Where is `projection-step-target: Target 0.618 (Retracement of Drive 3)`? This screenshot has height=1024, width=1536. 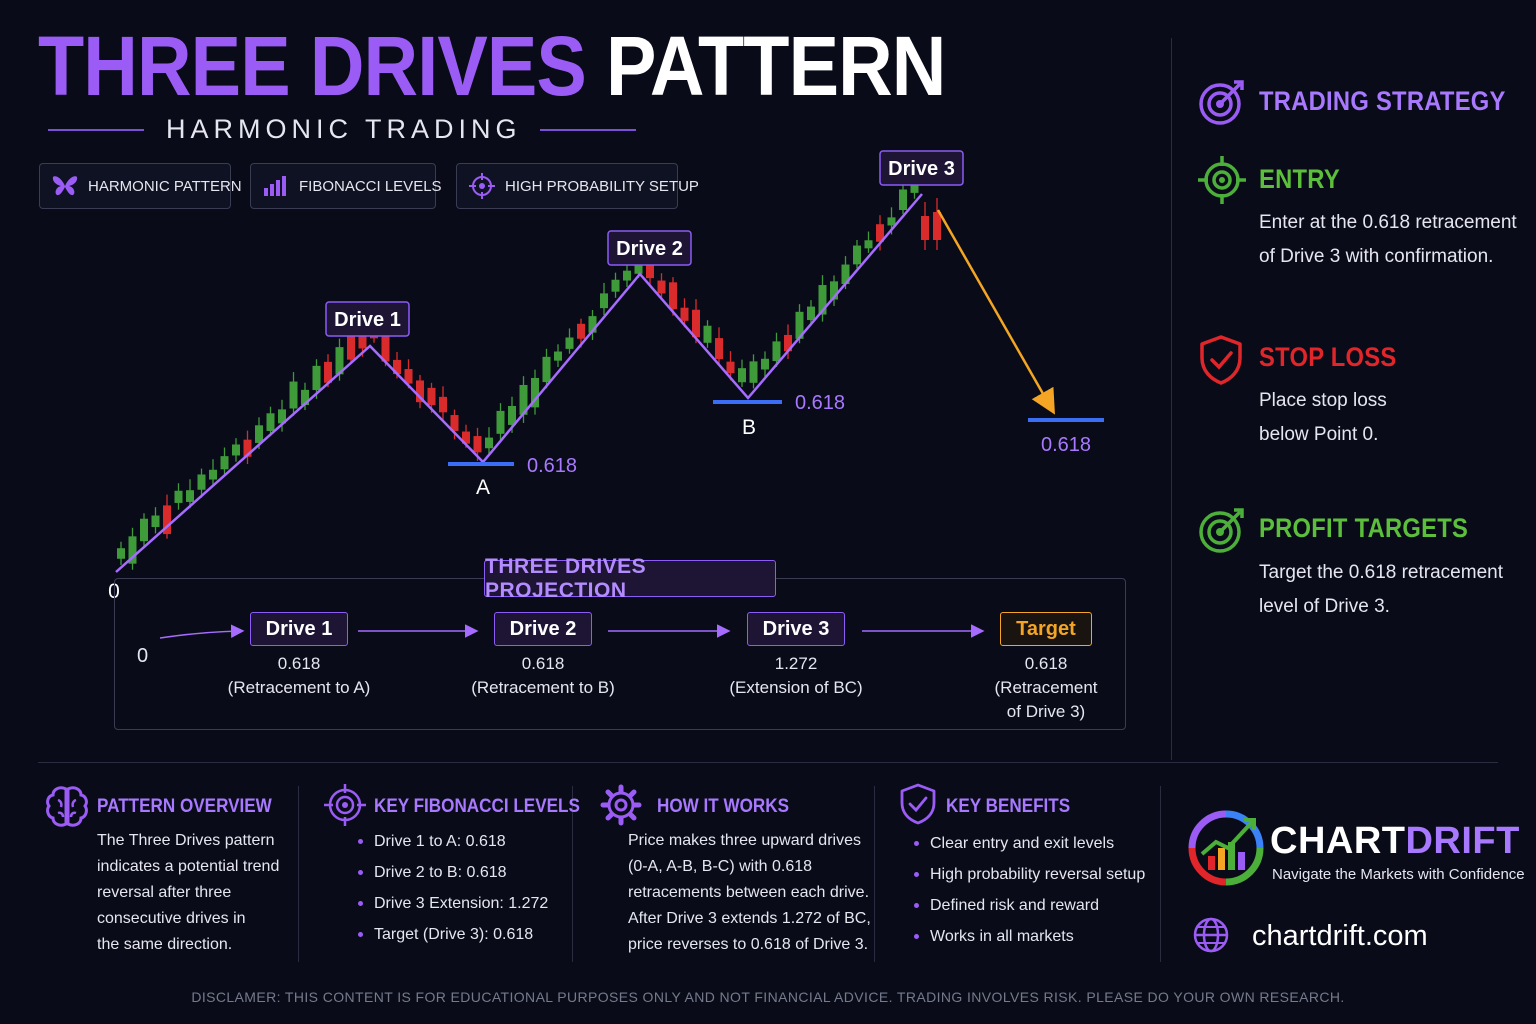 projection-step-target: Target 0.618 (Retracement of Drive 3) is located at coordinates (1046, 667).